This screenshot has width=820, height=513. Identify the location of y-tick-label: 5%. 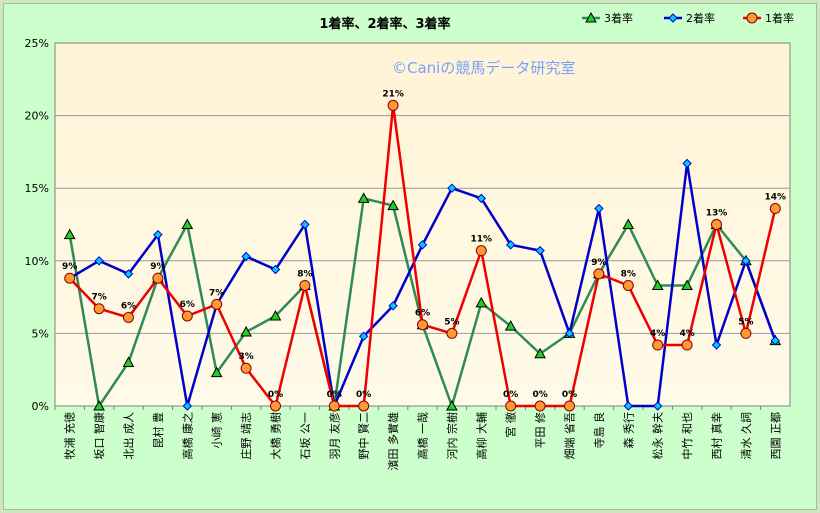
(40, 333).